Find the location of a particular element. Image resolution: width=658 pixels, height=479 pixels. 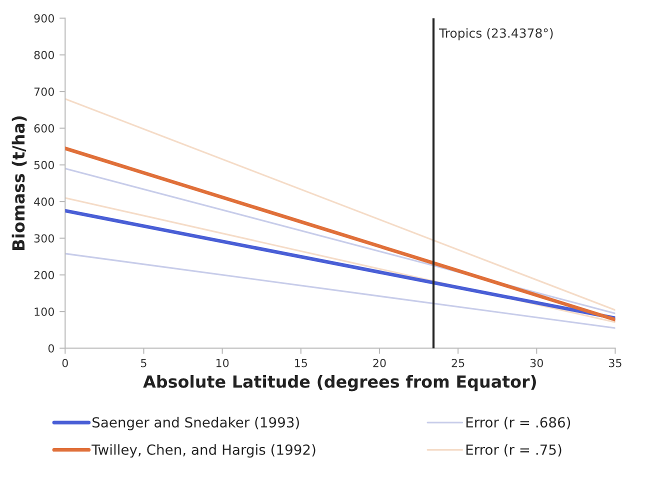

x-tick-label: 20 is located at coordinates (379, 363).